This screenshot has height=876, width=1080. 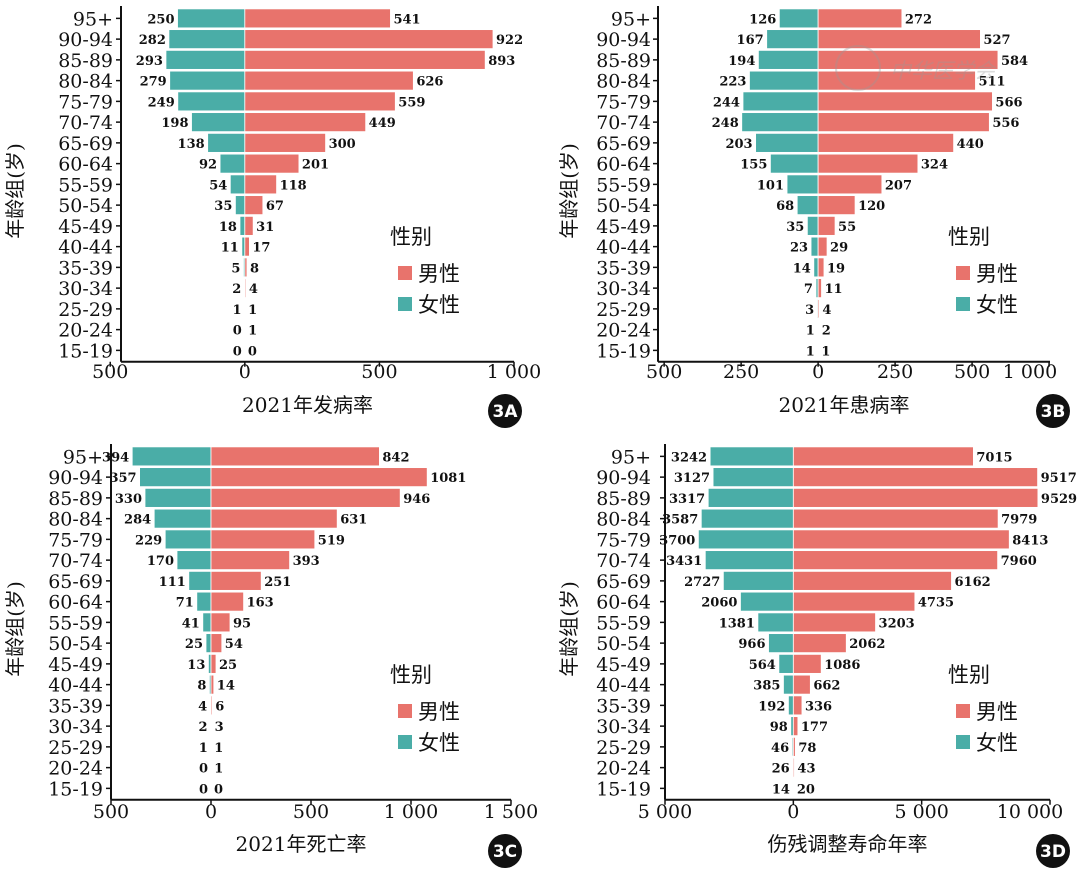 I want to click on value-label-male: 1, so click(x=218, y=769).